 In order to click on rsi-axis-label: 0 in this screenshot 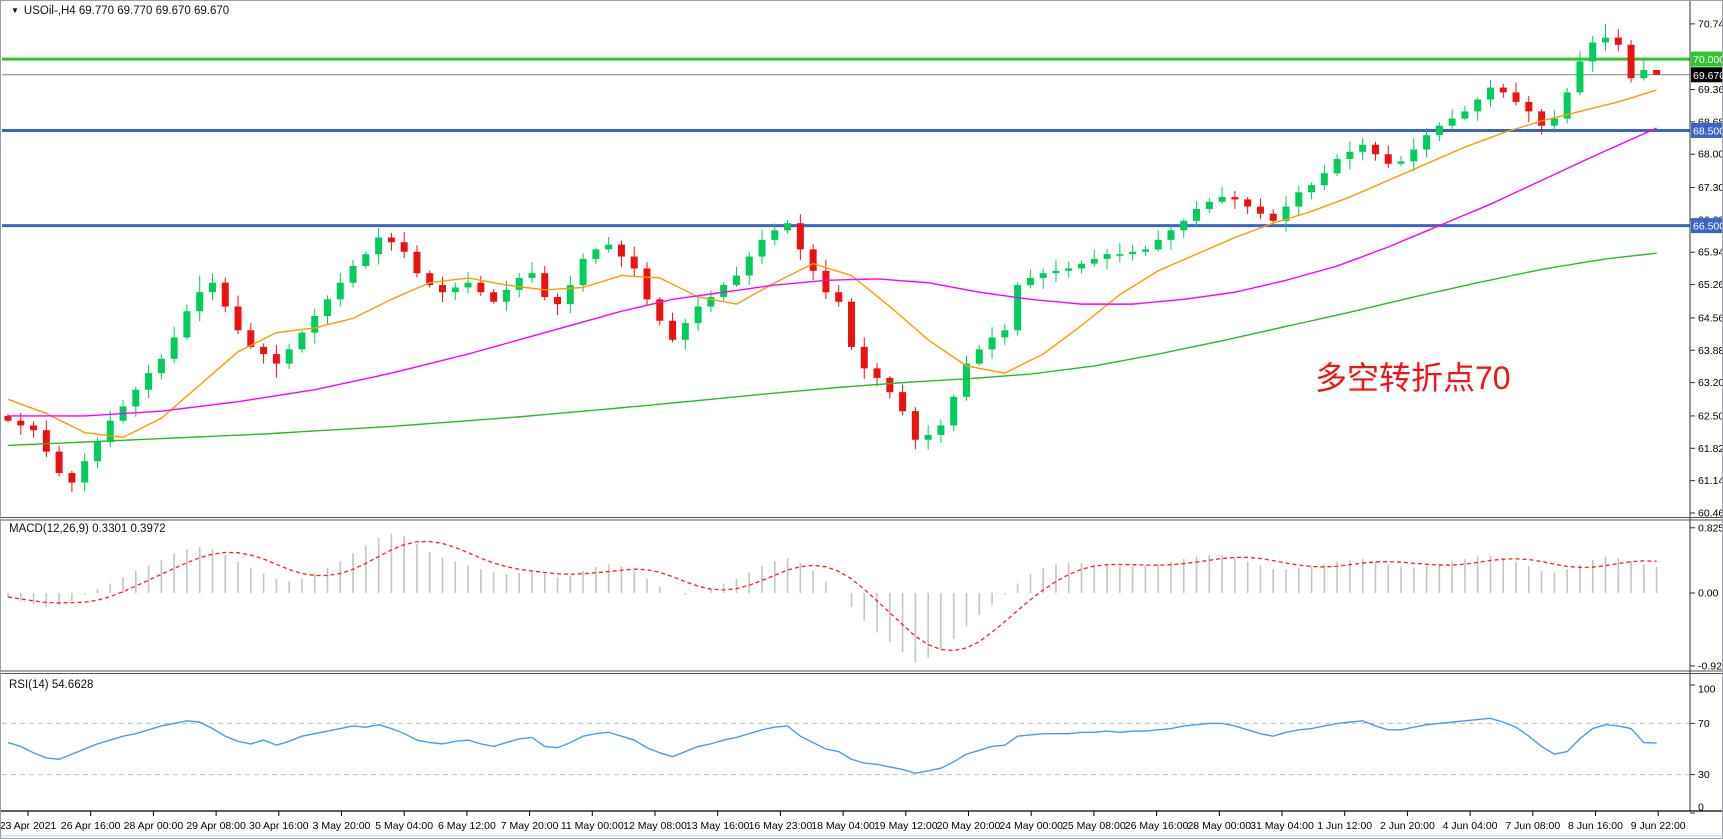, I will do `click(1701, 808)`.